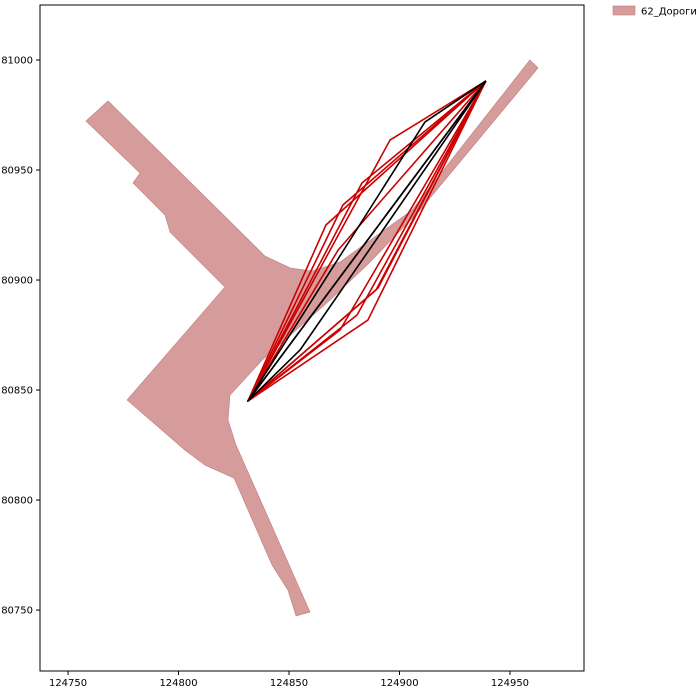  I want to click on y-tick-label: 80850, so click(17, 391).